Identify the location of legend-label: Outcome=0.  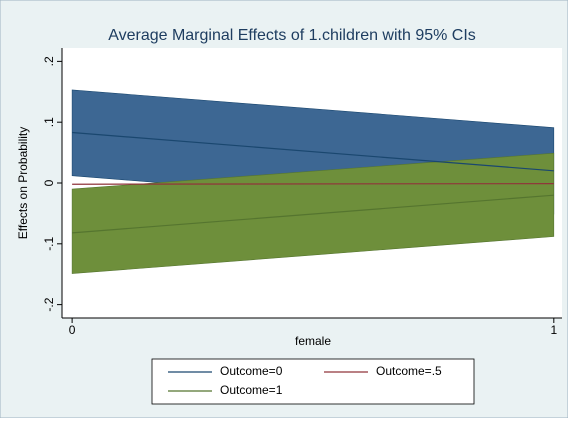
(251, 371).